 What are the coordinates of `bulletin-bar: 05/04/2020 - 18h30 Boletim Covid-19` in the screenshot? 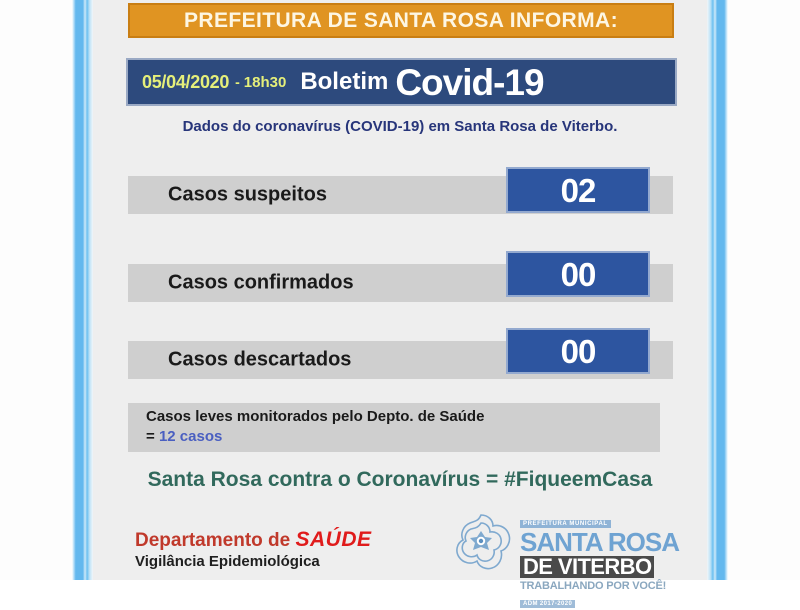 It's located at (401, 82).